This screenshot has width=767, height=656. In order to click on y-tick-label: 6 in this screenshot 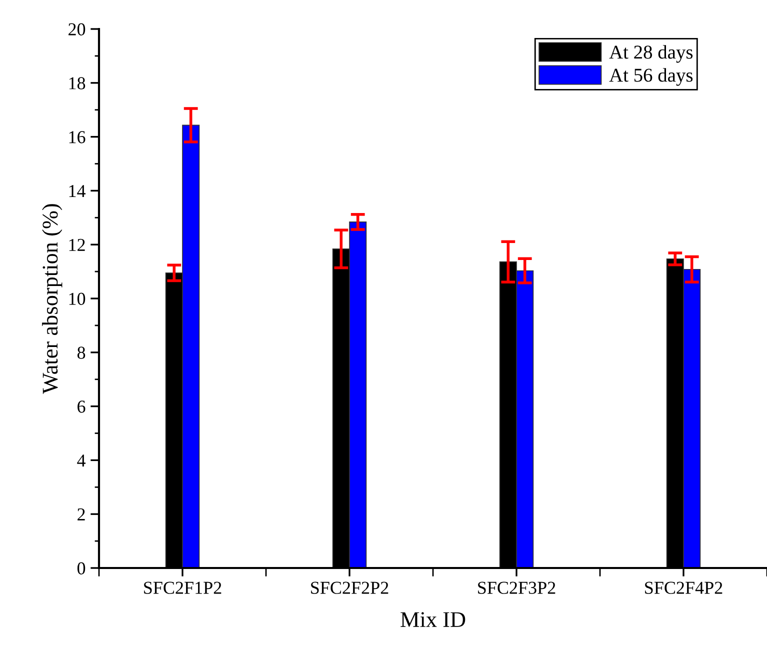, I will do `click(82, 406)`.